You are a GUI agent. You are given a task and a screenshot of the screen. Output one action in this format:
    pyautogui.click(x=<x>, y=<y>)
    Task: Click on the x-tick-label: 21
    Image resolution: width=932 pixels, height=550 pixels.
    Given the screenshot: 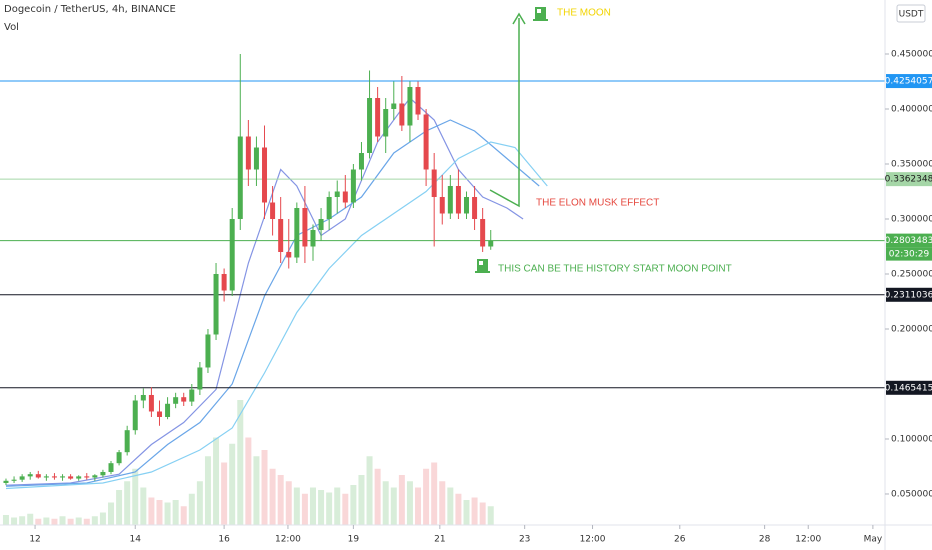 What is the action you would take?
    pyautogui.click(x=439, y=540)
    